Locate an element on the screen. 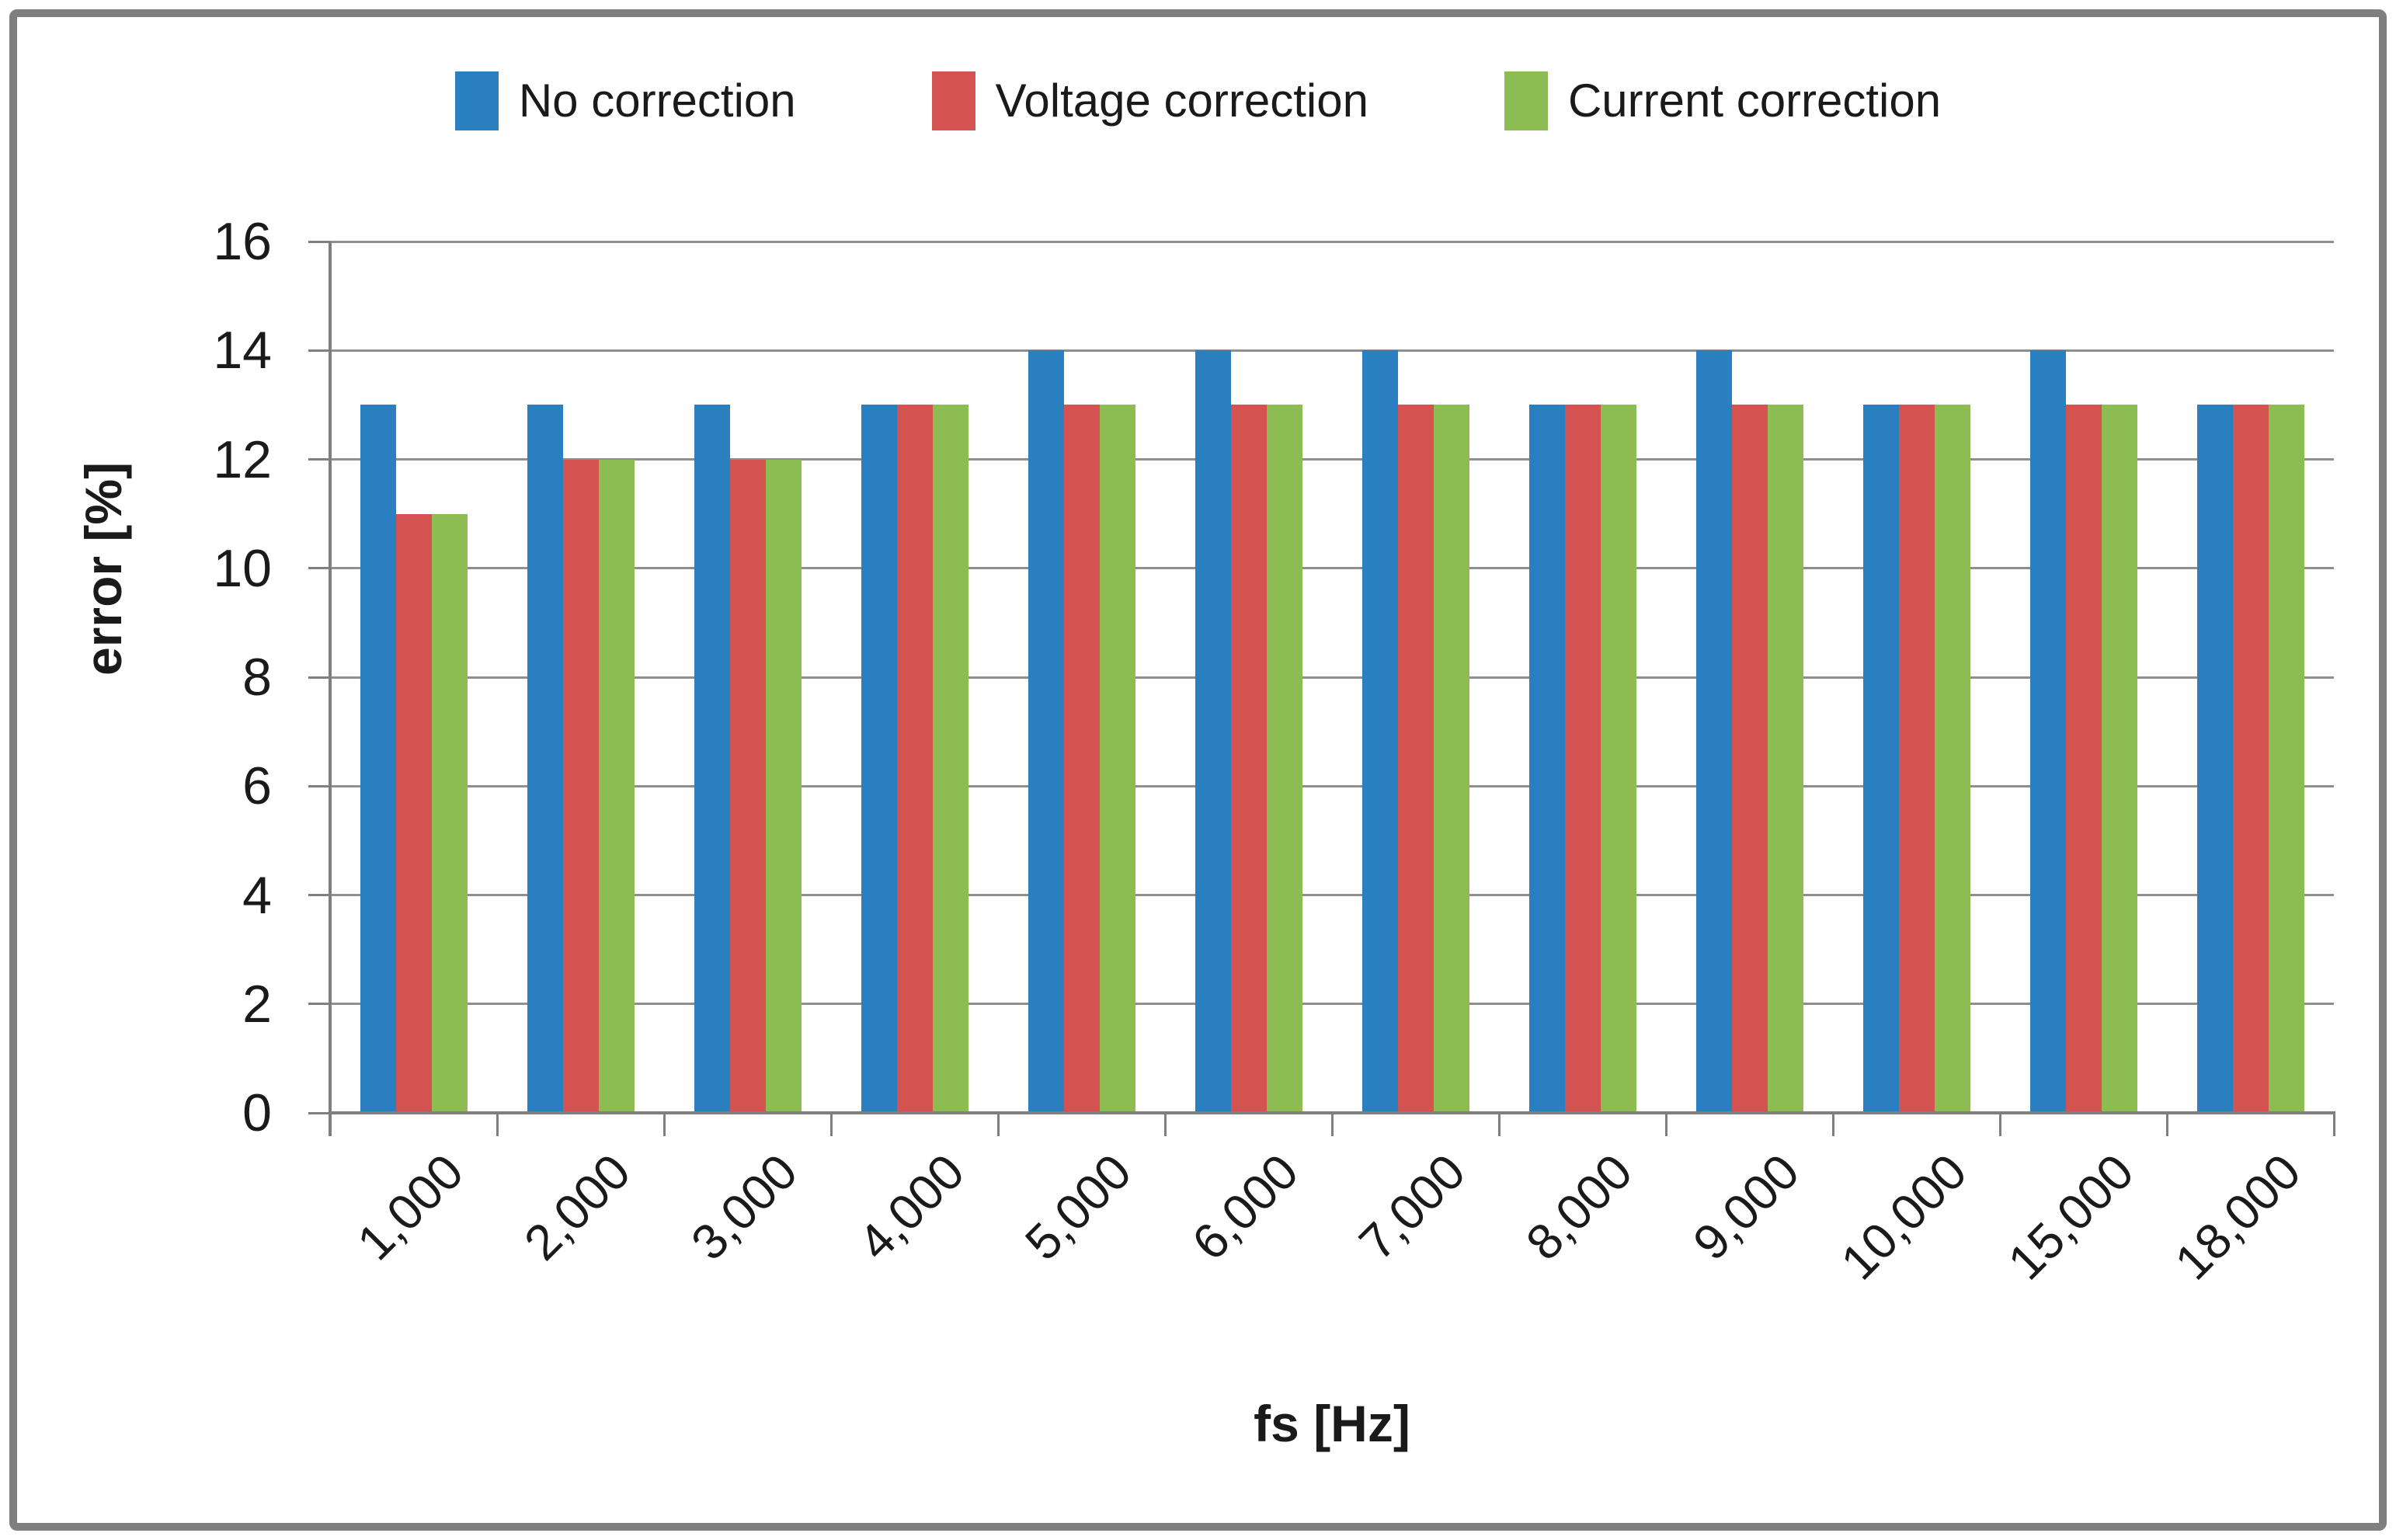 This screenshot has width=2396, height=1540. bar-current-correction-2,000 is located at coordinates (616, 786).